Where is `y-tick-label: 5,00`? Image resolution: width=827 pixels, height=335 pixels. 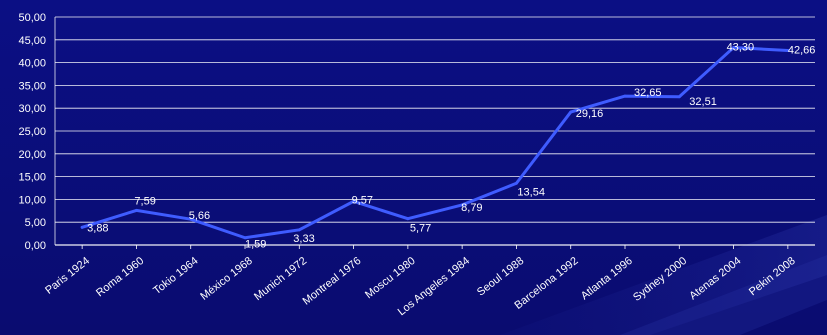 y-tick-label: 5,00 is located at coordinates (35, 223).